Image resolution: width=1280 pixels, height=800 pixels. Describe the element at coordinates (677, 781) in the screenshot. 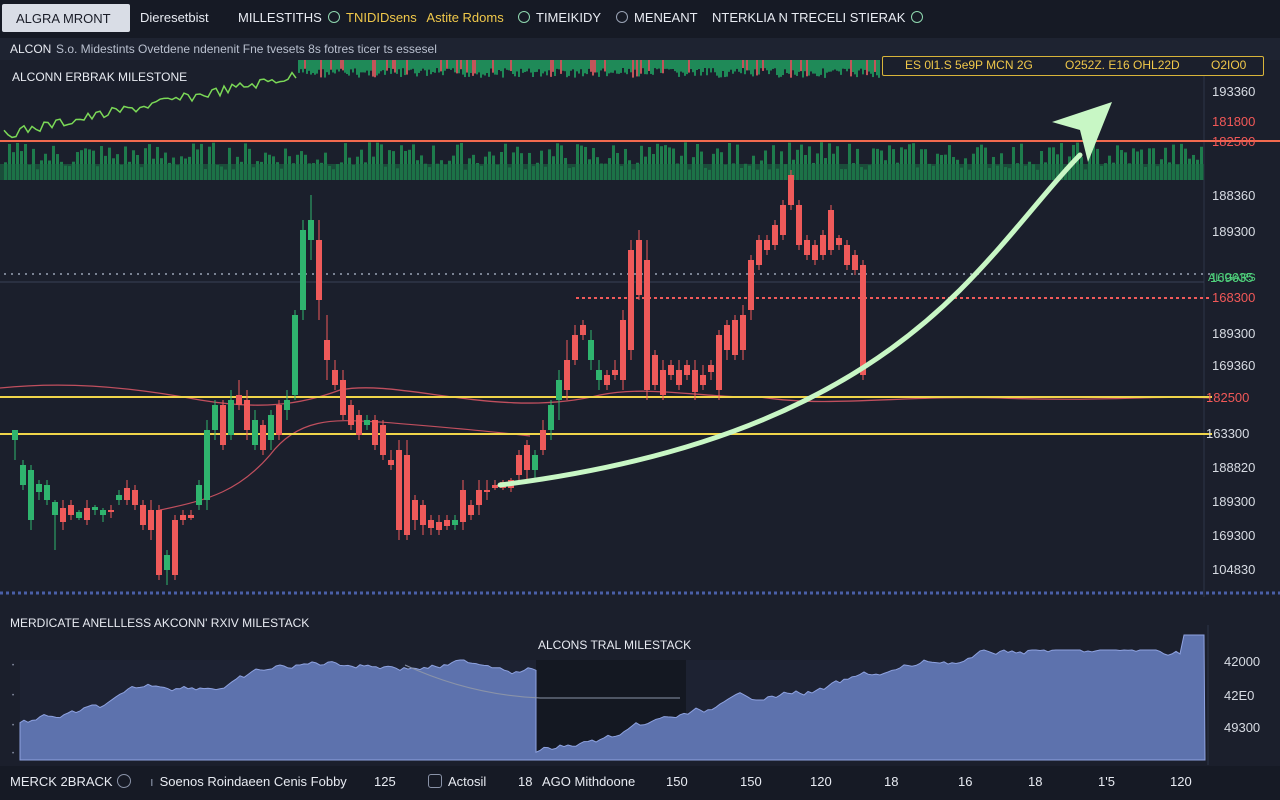

I see `time-tick-1: 150` at that location.